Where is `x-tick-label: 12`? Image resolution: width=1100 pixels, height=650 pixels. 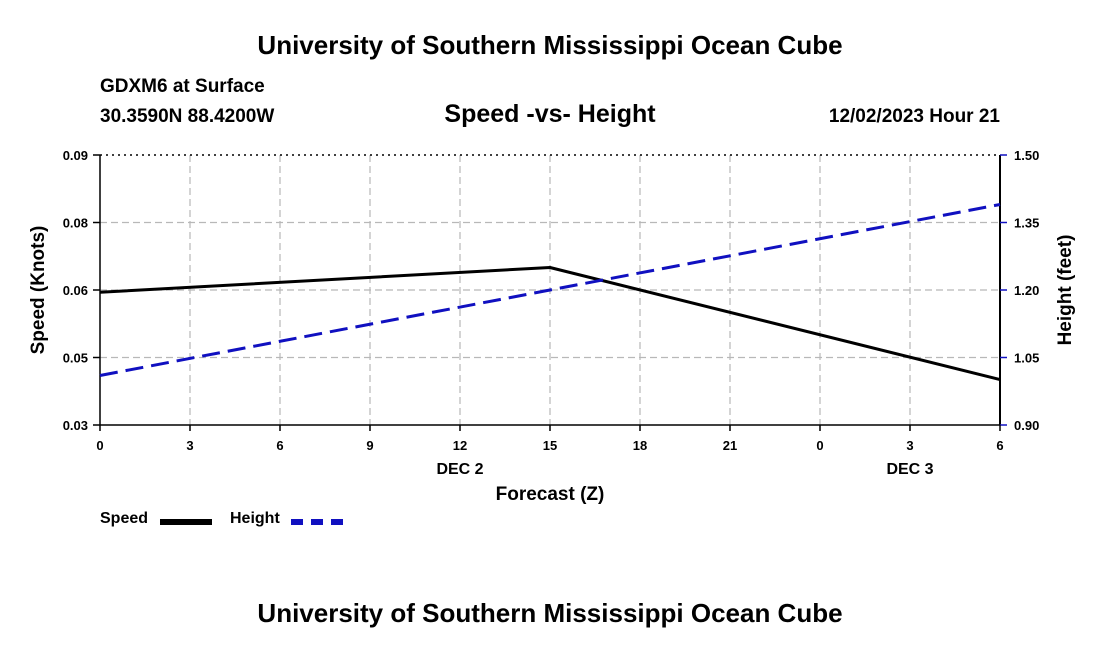 x-tick-label: 12 is located at coordinates (460, 445).